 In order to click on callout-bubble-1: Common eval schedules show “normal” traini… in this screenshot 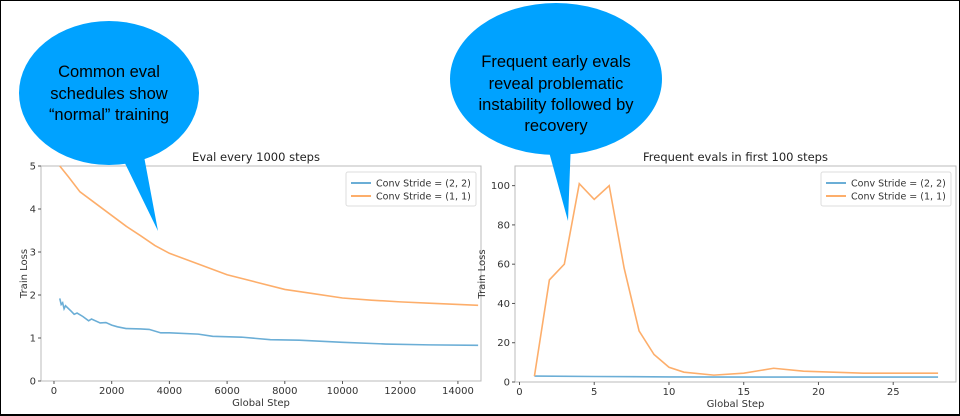, I will do `click(109, 126)`.